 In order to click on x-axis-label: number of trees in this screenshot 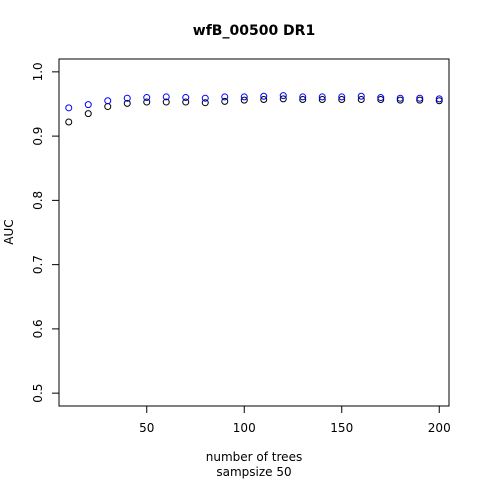, I will do `click(254, 457)`.